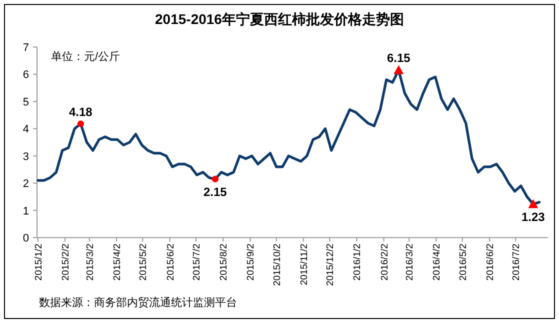 Image resolution: width=559 pixels, height=324 pixels. Describe the element at coordinates (398, 58) in the screenshot. I see `data-label: 6.15` at that location.